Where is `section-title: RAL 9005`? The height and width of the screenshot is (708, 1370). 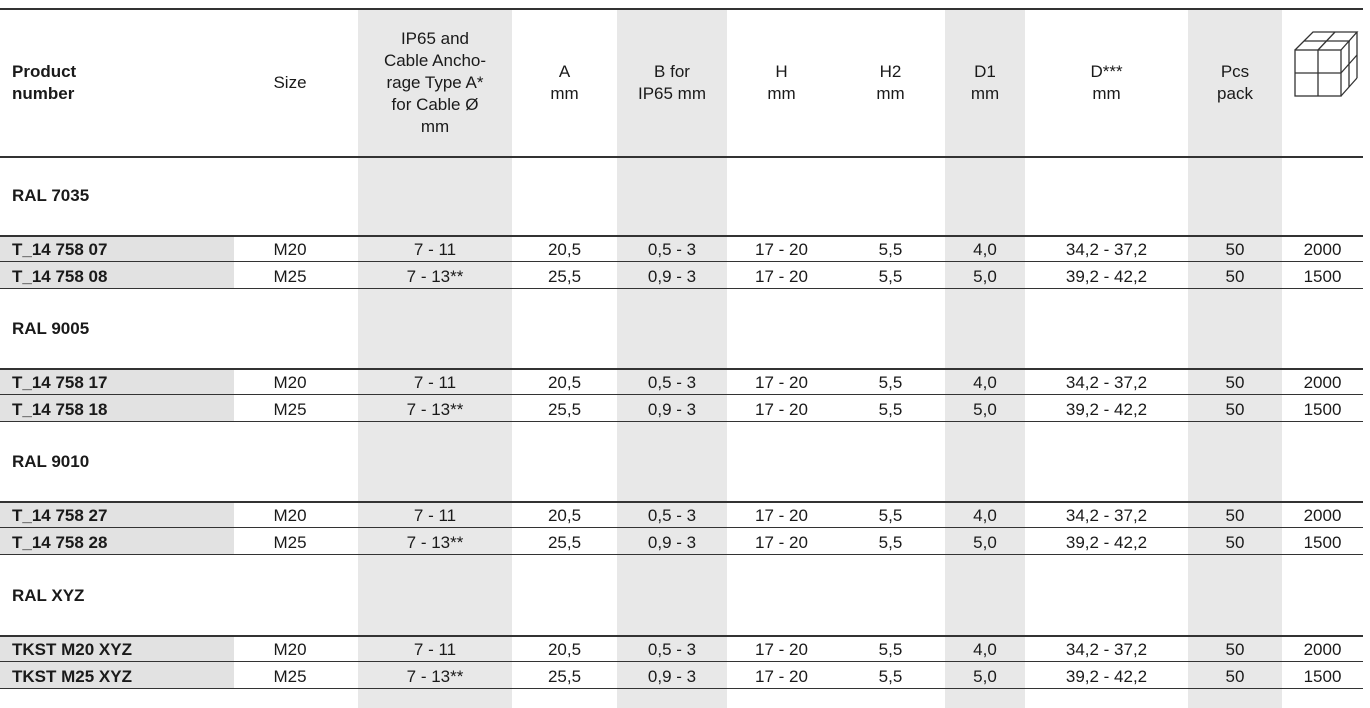
section-title: RAL 9005 is located at coordinates (51, 328).